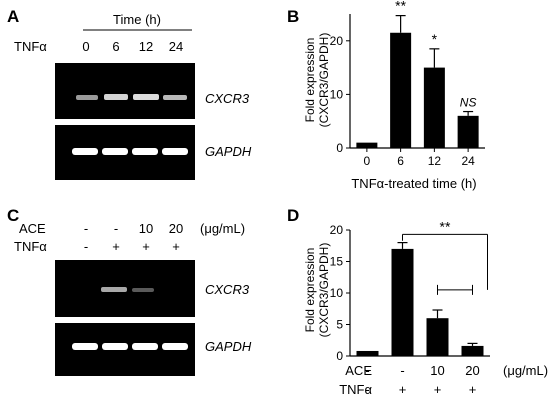 The height and width of the screenshot is (401, 550). I want to click on y-axis-label-d-2: (CXCR3/GAPDH), so click(324, 290).